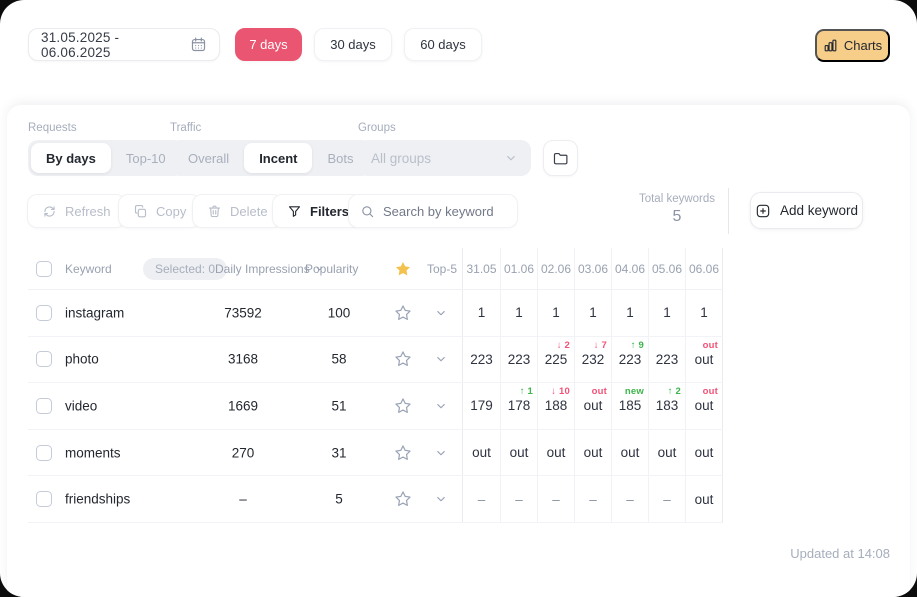 The image size is (917, 597). I want to click on rank-cell: 223, so click(481, 360).